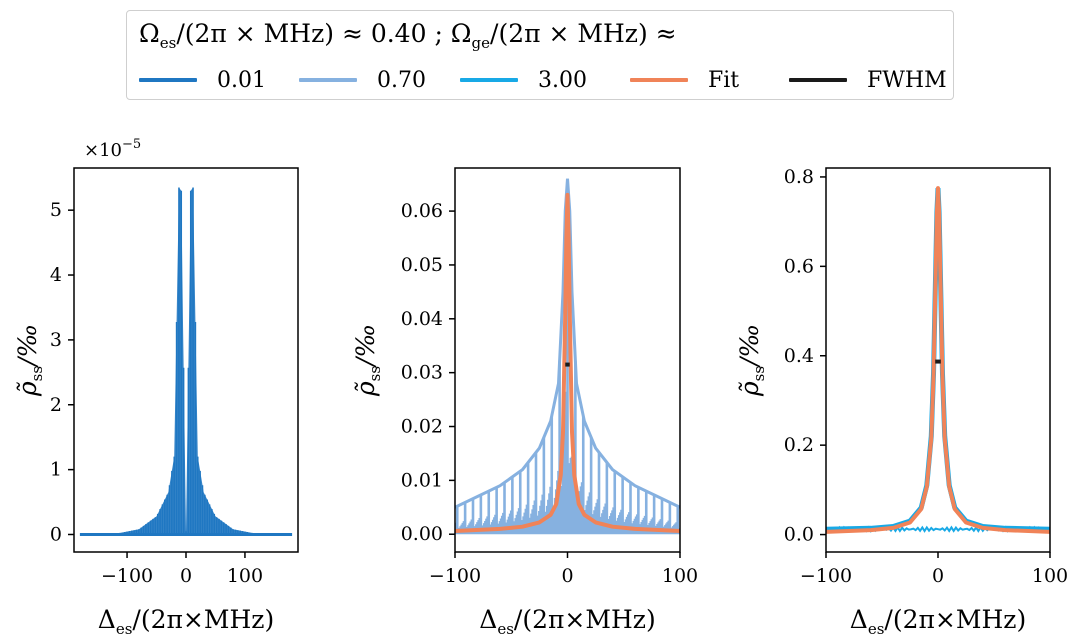 The height and width of the screenshot is (639, 1070). Describe the element at coordinates (799, 445) in the screenshot. I see `y-tick-label: 0.2` at that location.